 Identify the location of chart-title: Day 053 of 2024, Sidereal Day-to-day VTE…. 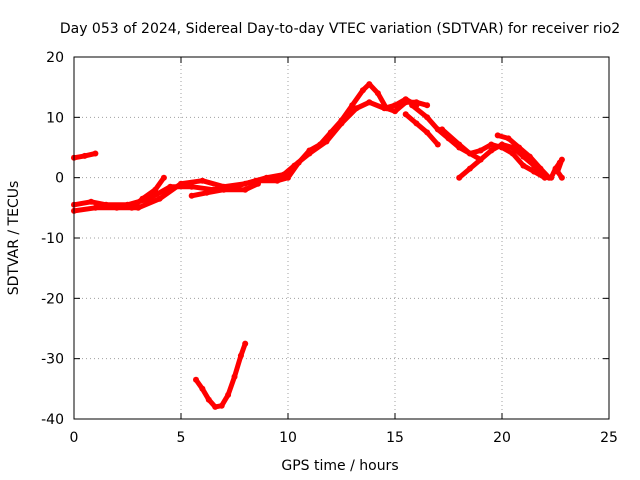
(340, 29).